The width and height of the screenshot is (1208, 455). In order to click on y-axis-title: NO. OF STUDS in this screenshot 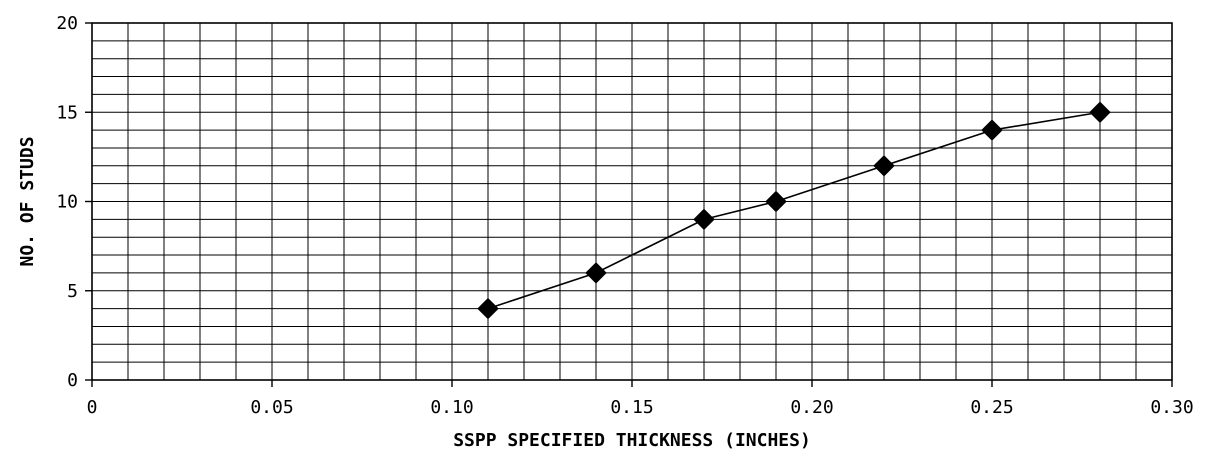, I will do `click(27, 201)`.